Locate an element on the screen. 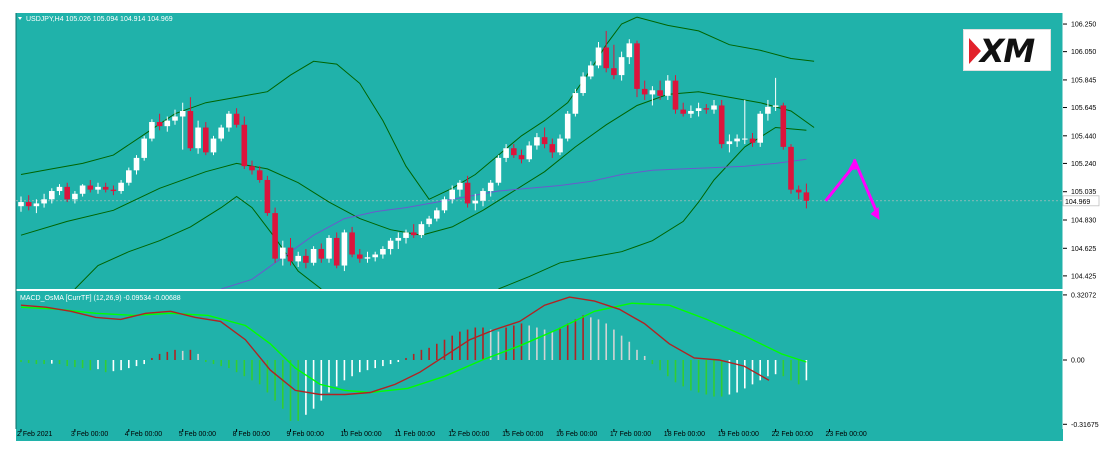  price-tick-label: 106.250 is located at coordinates (1083, 25).